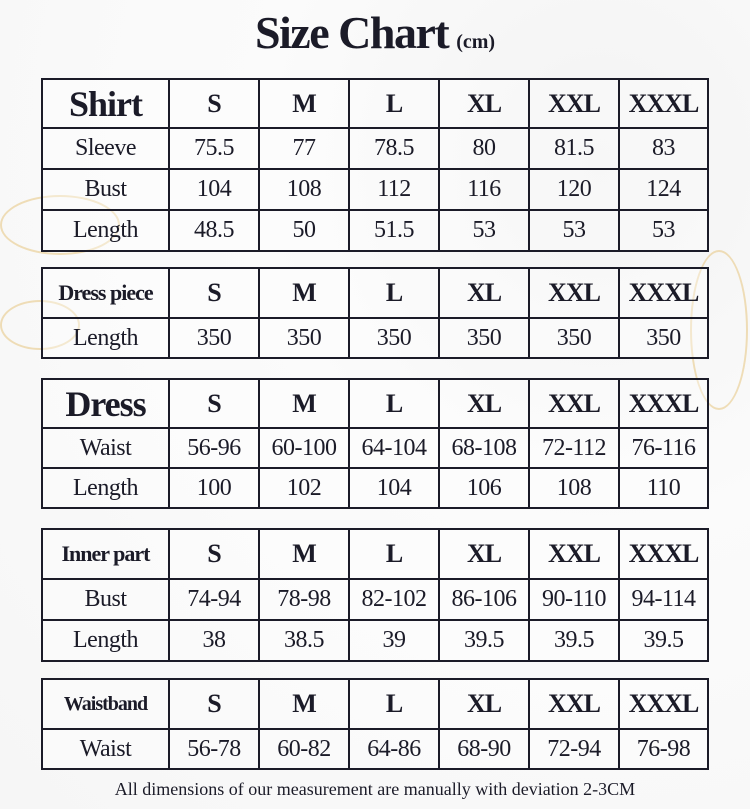 This screenshot has height=809, width=750. Describe the element at coordinates (105, 703) in the screenshot. I see `category-label-text: Waistband` at that location.